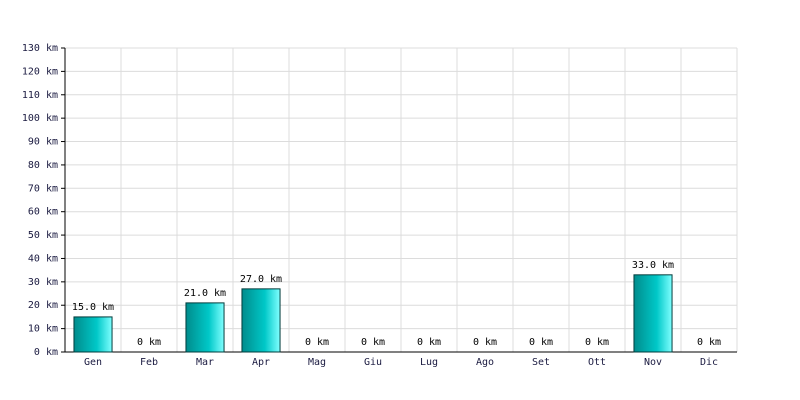 The height and width of the screenshot is (400, 800). What do you see at coordinates (653, 265) in the screenshot?
I see `value-label: 33.0 km` at bounding box center [653, 265].